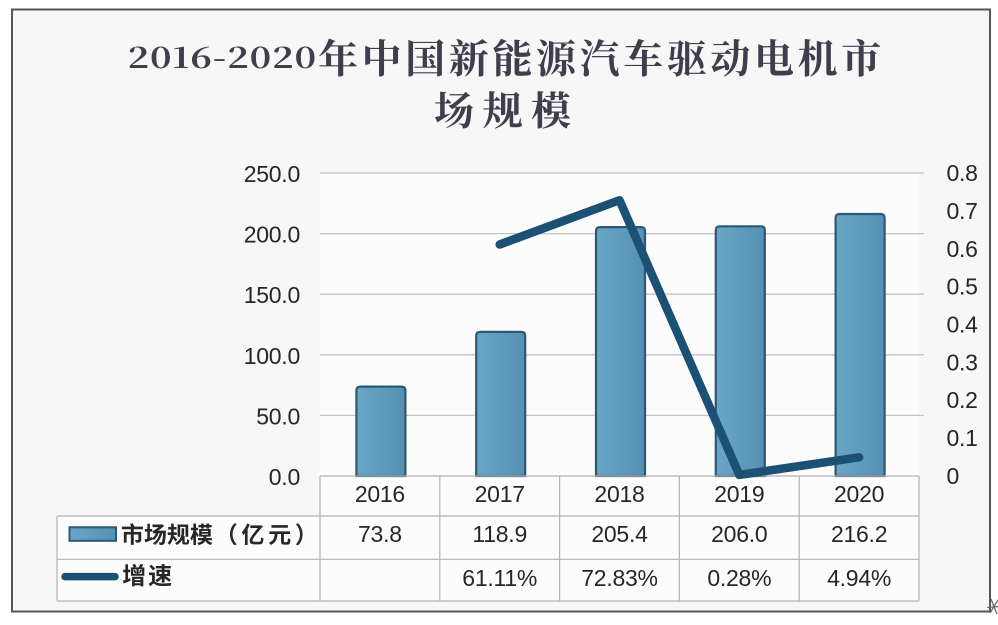 This screenshot has width=998, height=625. What do you see at coordinates (962, 211) in the screenshot?
I see `svg-text: 0.7` at bounding box center [962, 211].